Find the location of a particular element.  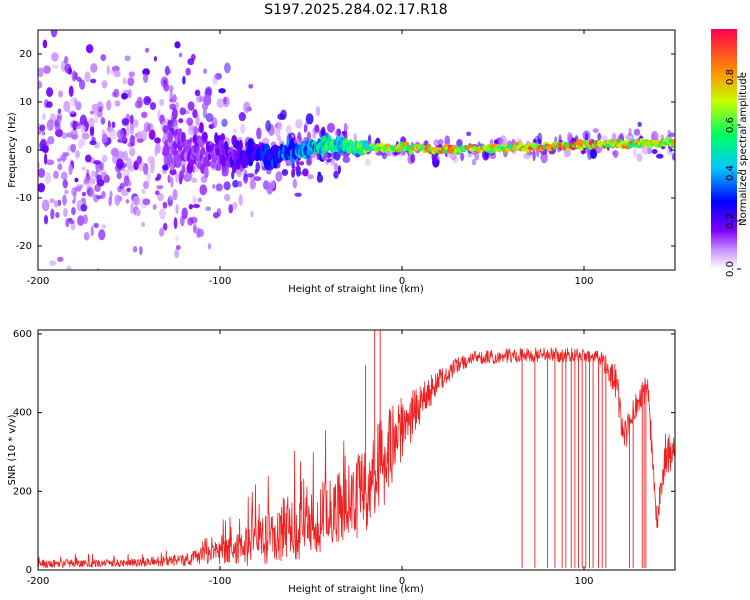

spectrogram-x-tick-label: 0 is located at coordinates (402, 281).